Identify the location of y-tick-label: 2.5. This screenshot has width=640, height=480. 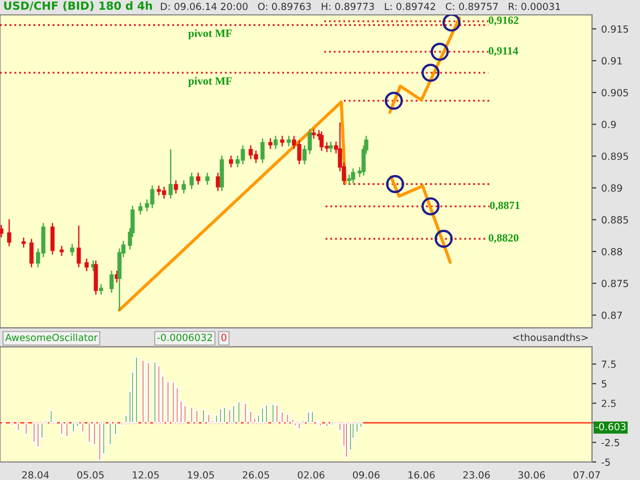
(609, 404).